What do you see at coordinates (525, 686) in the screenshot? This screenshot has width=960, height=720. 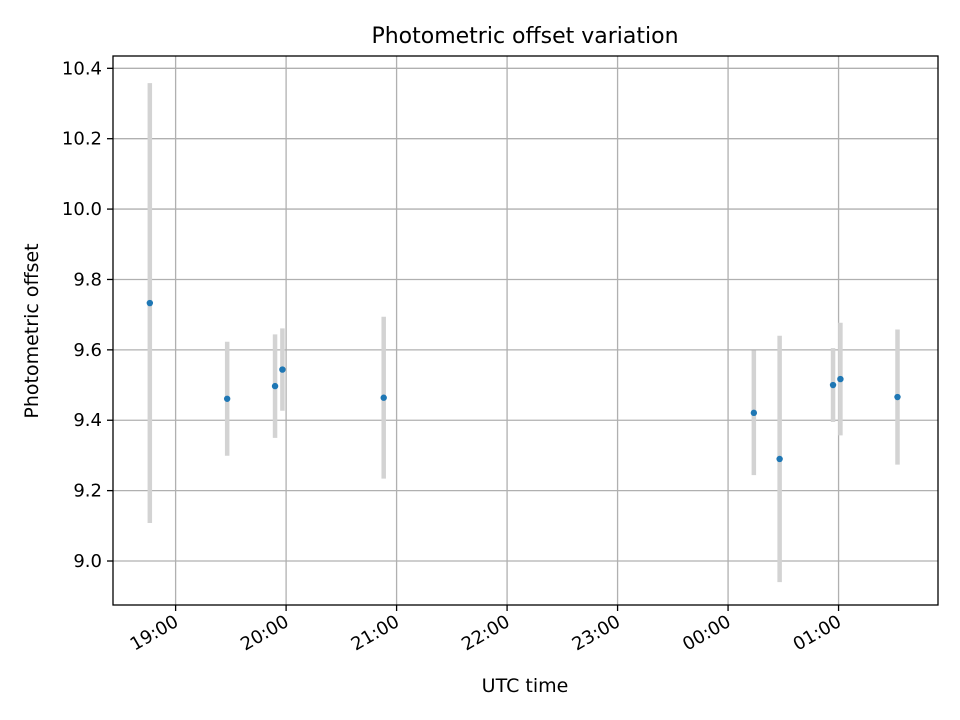 I see `x-axis-label: UTC time` at bounding box center [525, 686].